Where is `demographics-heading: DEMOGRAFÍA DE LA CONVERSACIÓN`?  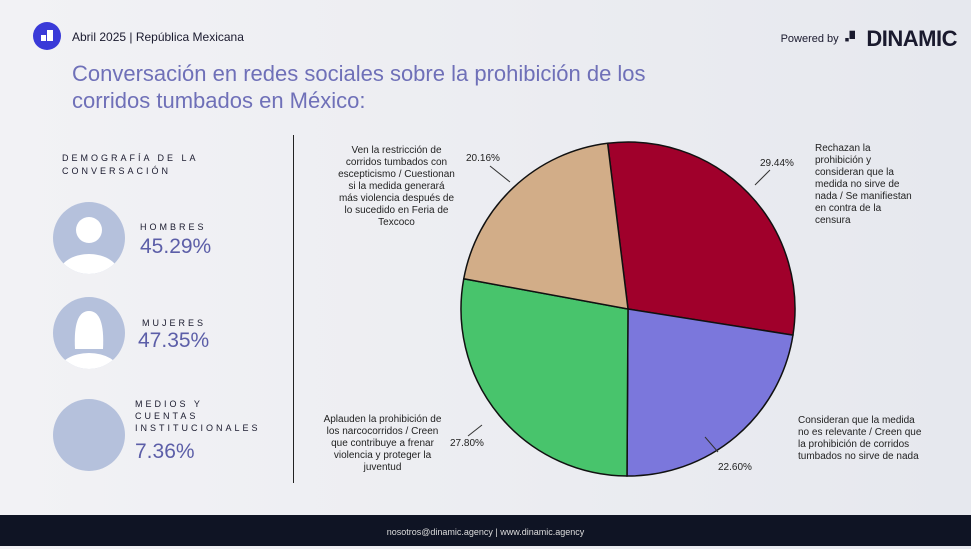
demographics-heading: DEMOGRAFÍA DE LA CONVERSACIÓN is located at coordinates (130, 164).